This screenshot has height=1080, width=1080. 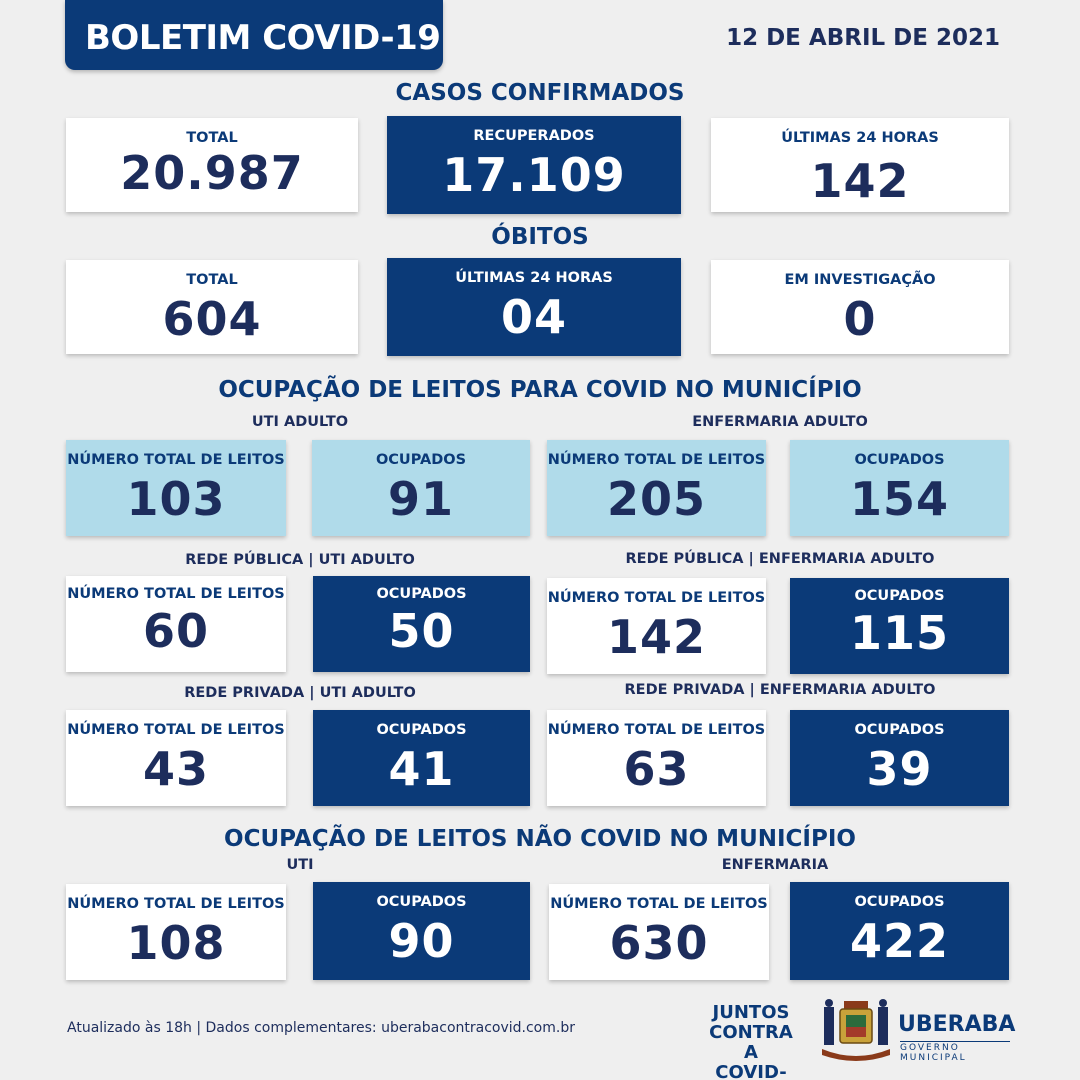 I want to click on header-banner: BOLETIM COVID-19, so click(x=254, y=35).